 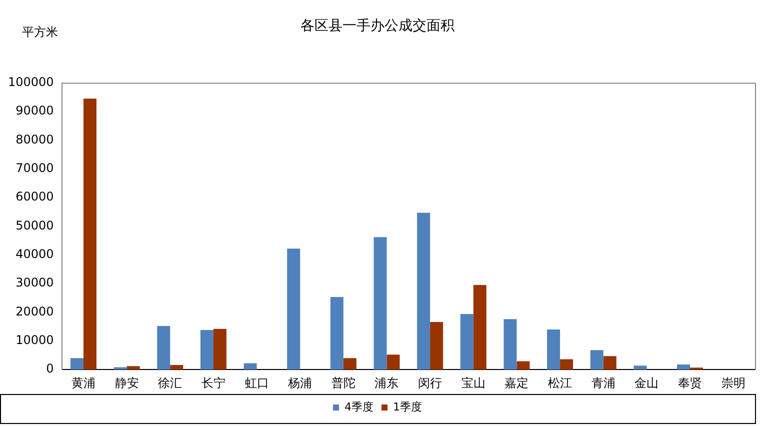 What do you see at coordinates (516, 383) in the screenshot?
I see `x-tick-label: 嘉定` at bounding box center [516, 383].